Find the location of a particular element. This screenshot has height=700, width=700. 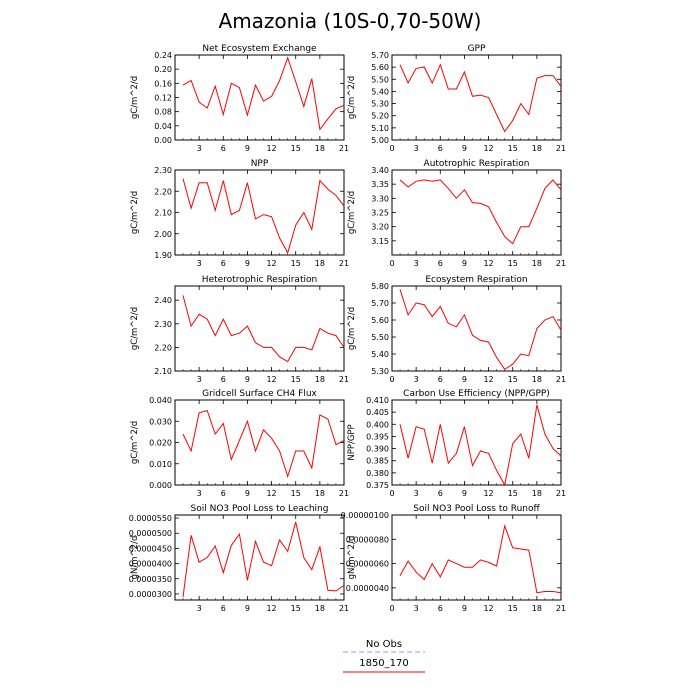

y-tick-label: 3.35 is located at coordinates (380, 184).